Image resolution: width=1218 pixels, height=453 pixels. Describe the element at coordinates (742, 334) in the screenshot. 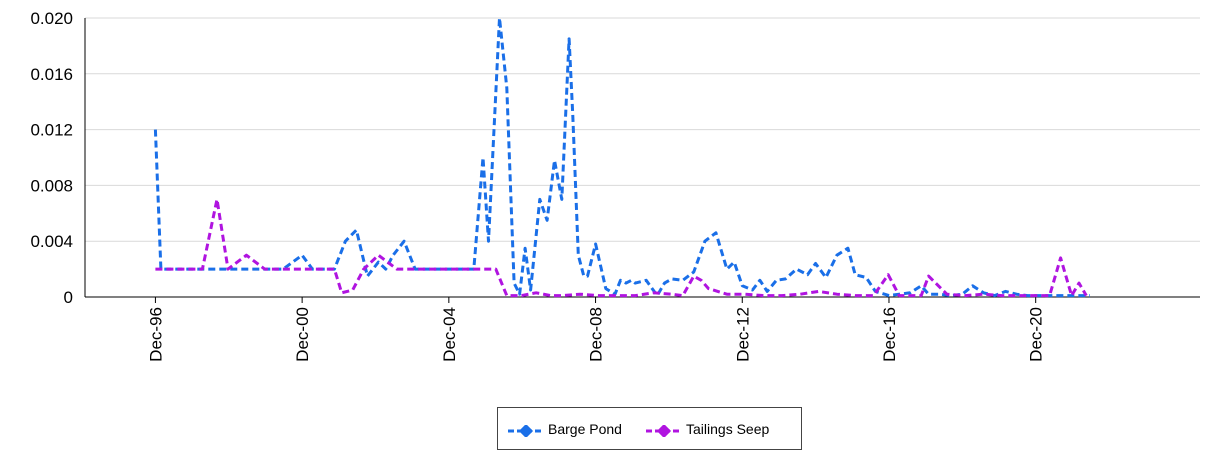

I see `x-tick-label: Dec-12` at that location.